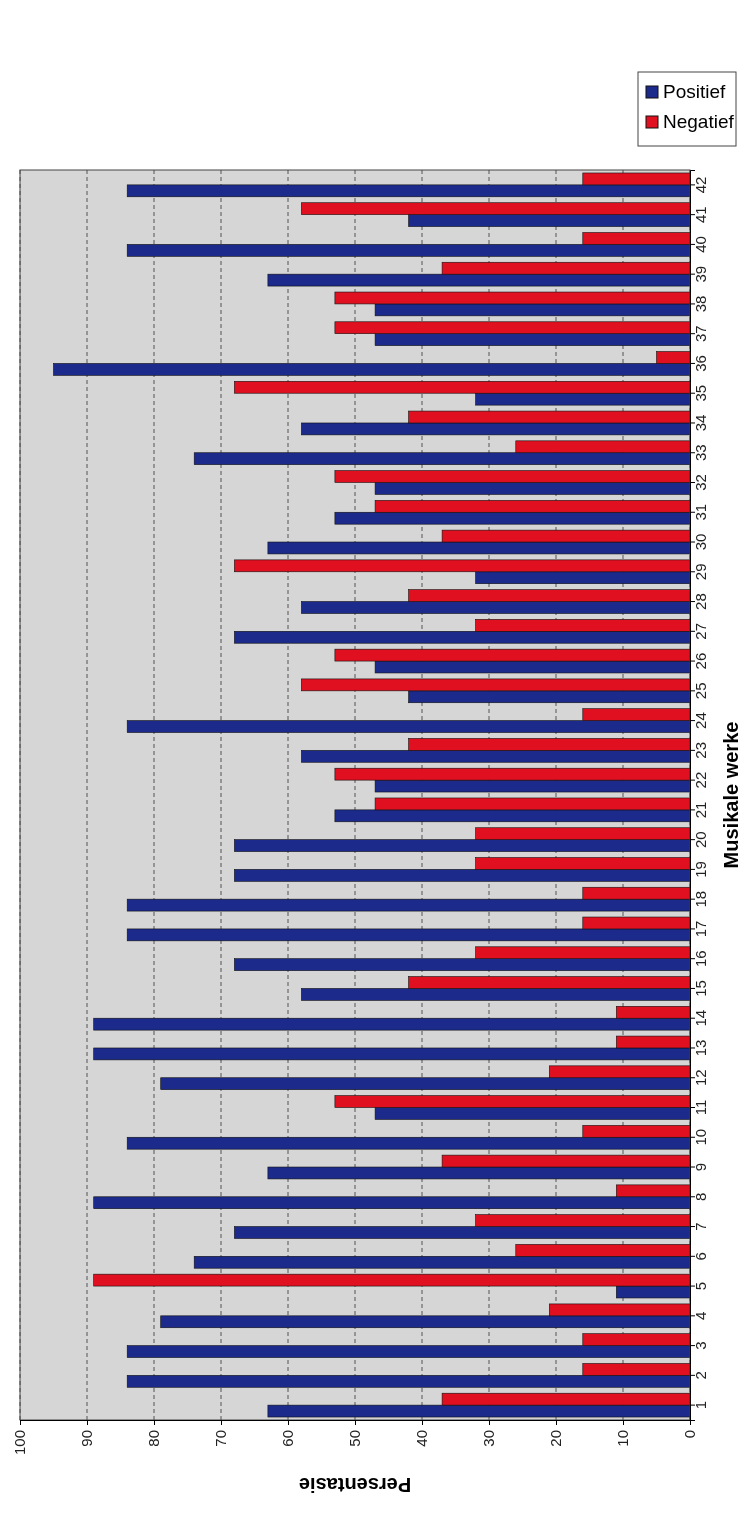 The image size is (750, 1517). Describe the element at coordinates (700, 572) in the screenshot. I see `y-tick-label: 29` at that location.